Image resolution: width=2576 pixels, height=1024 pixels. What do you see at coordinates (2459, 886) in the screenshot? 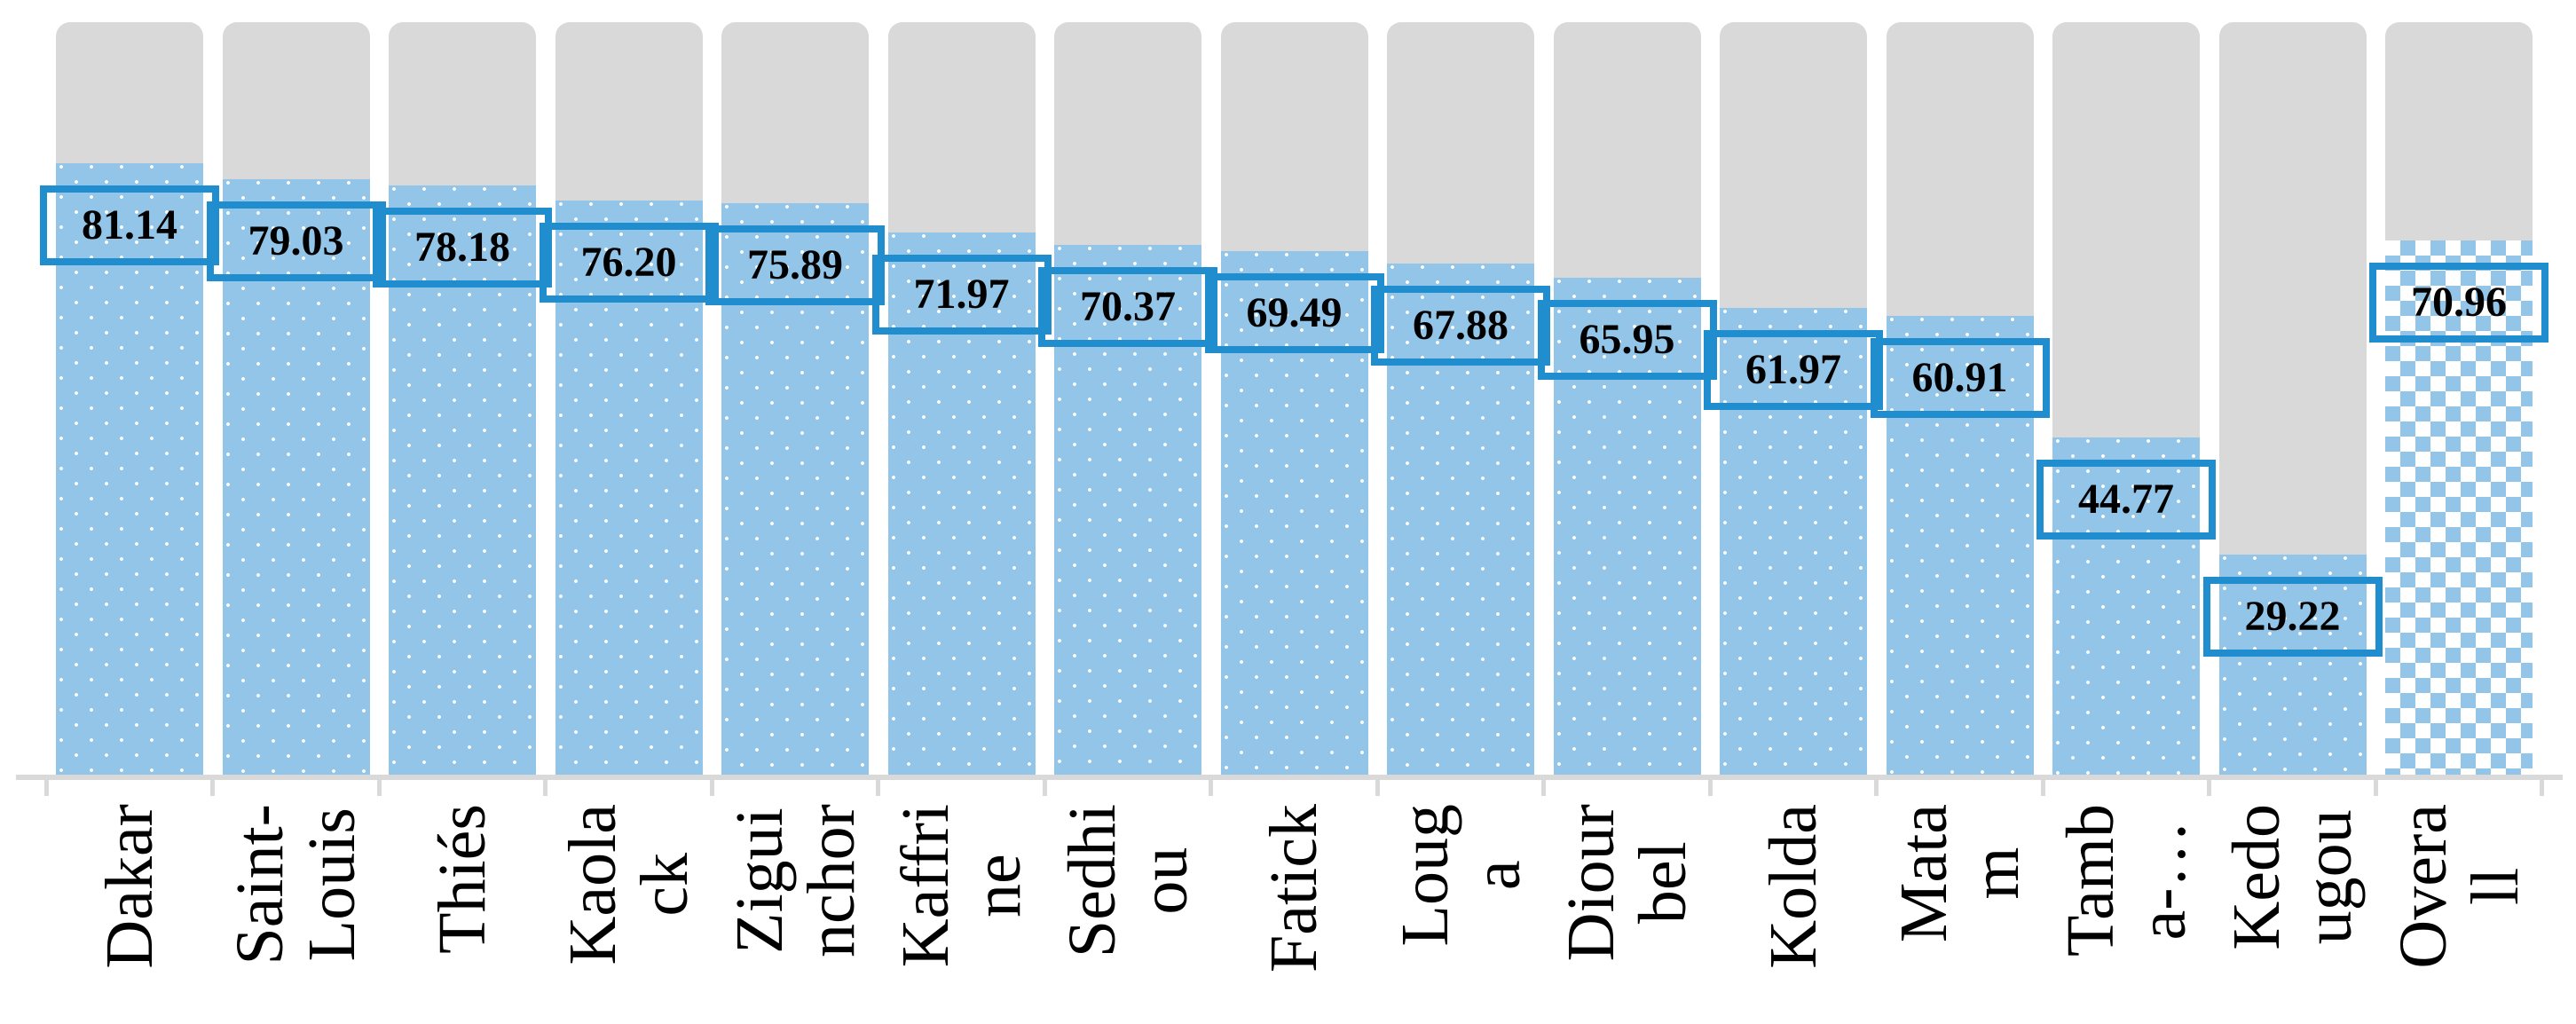
I see `x-axis-label: Overa ll` at bounding box center [2459, 886].